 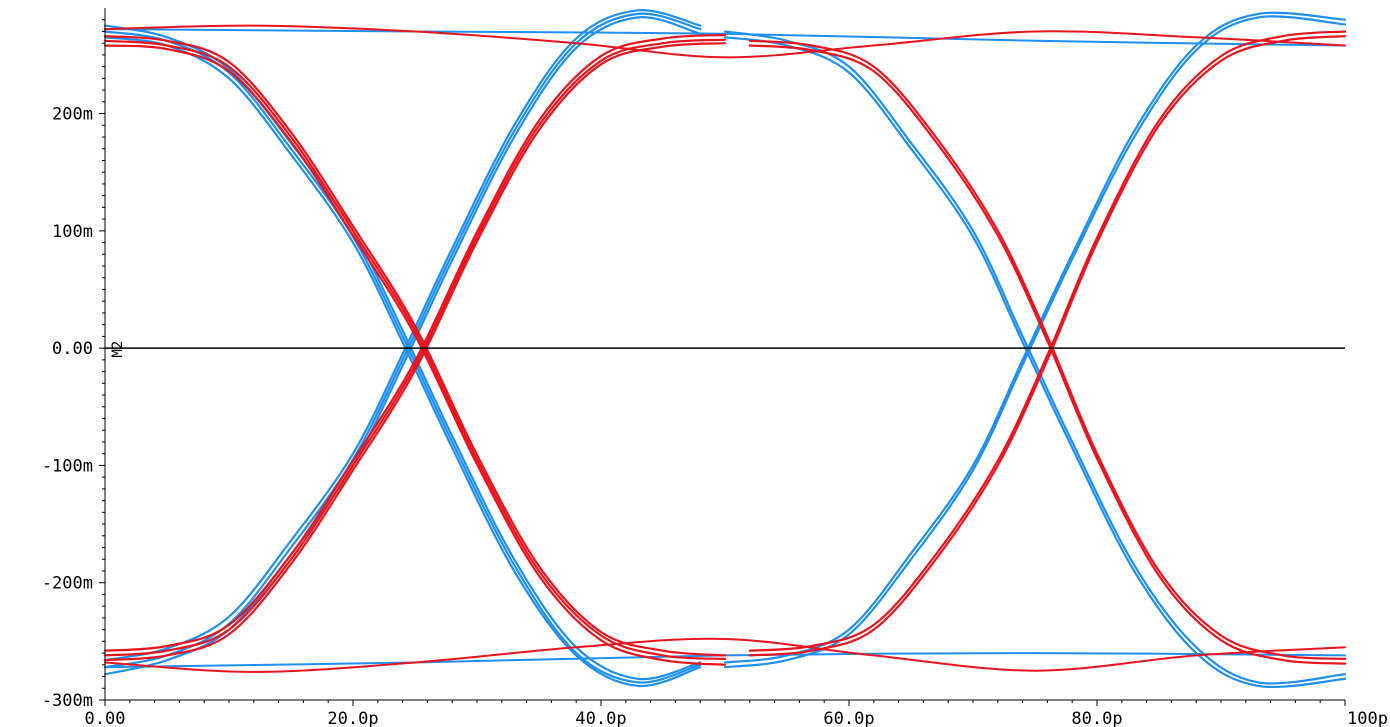 I want to click on y-tick-label: 200m, so click(x=72, y=115).